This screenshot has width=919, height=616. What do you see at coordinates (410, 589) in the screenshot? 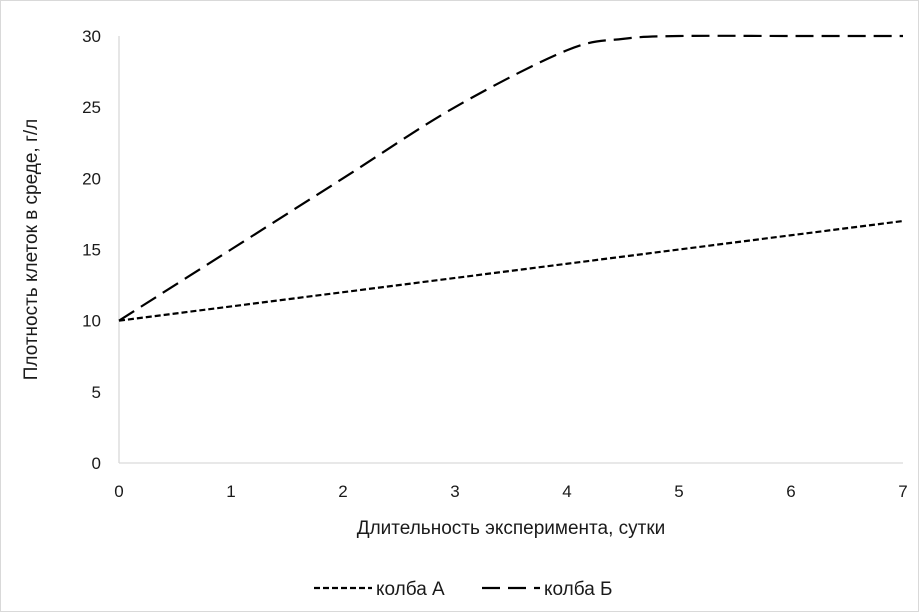
I see `legend-label-1: колба А` at bounding box center [410, 589].